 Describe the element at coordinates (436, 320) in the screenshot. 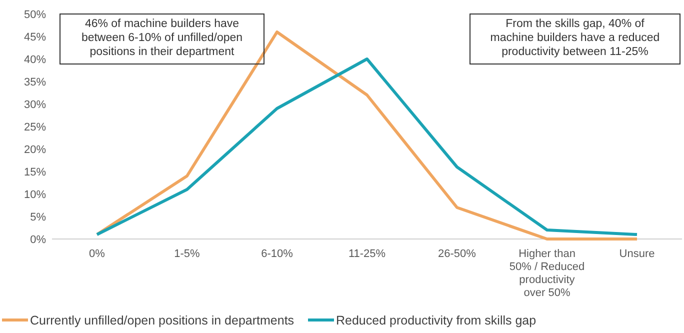

I see `legend-label: Reduced productivity from skills gap` at that location.